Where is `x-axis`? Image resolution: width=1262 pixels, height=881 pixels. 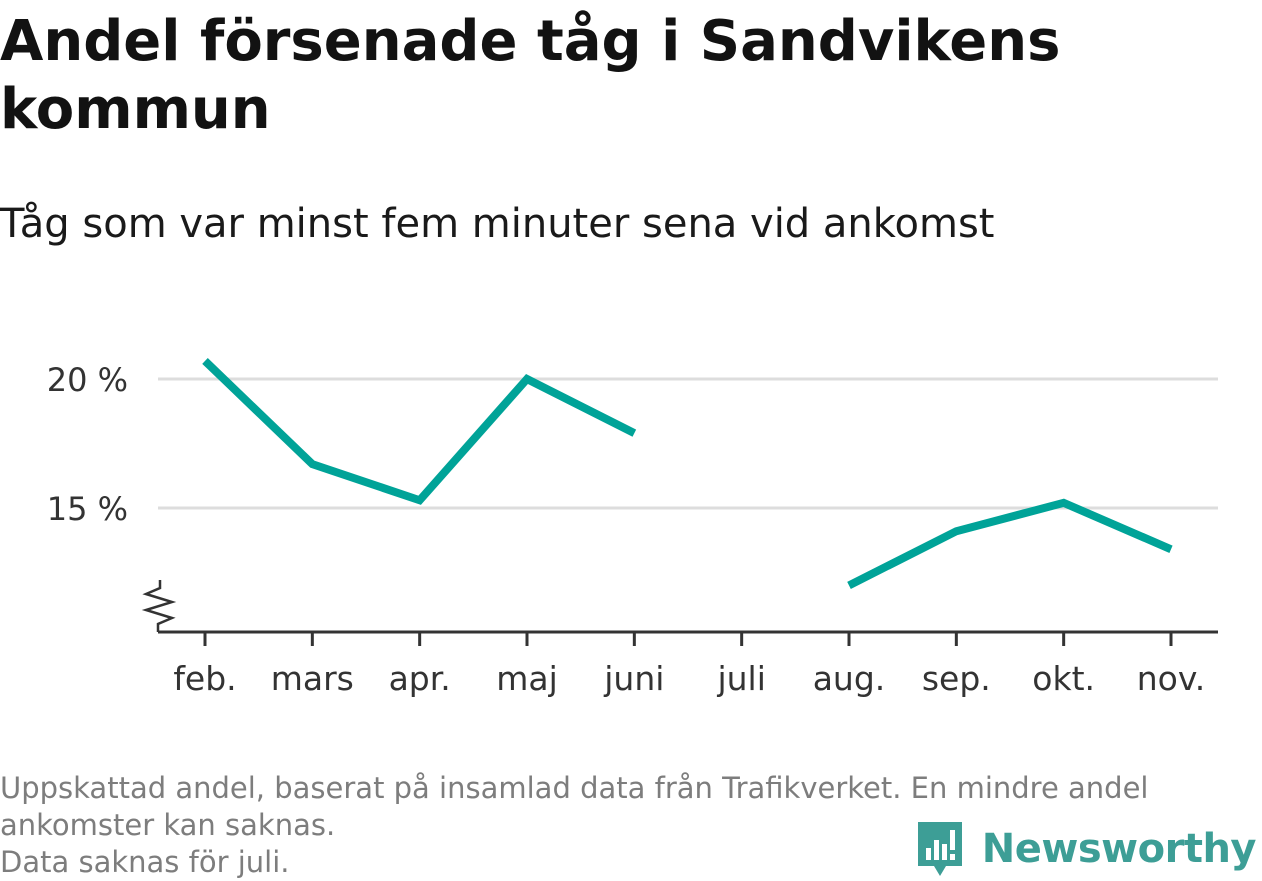 x-axis is located at coordinates (688, 638).